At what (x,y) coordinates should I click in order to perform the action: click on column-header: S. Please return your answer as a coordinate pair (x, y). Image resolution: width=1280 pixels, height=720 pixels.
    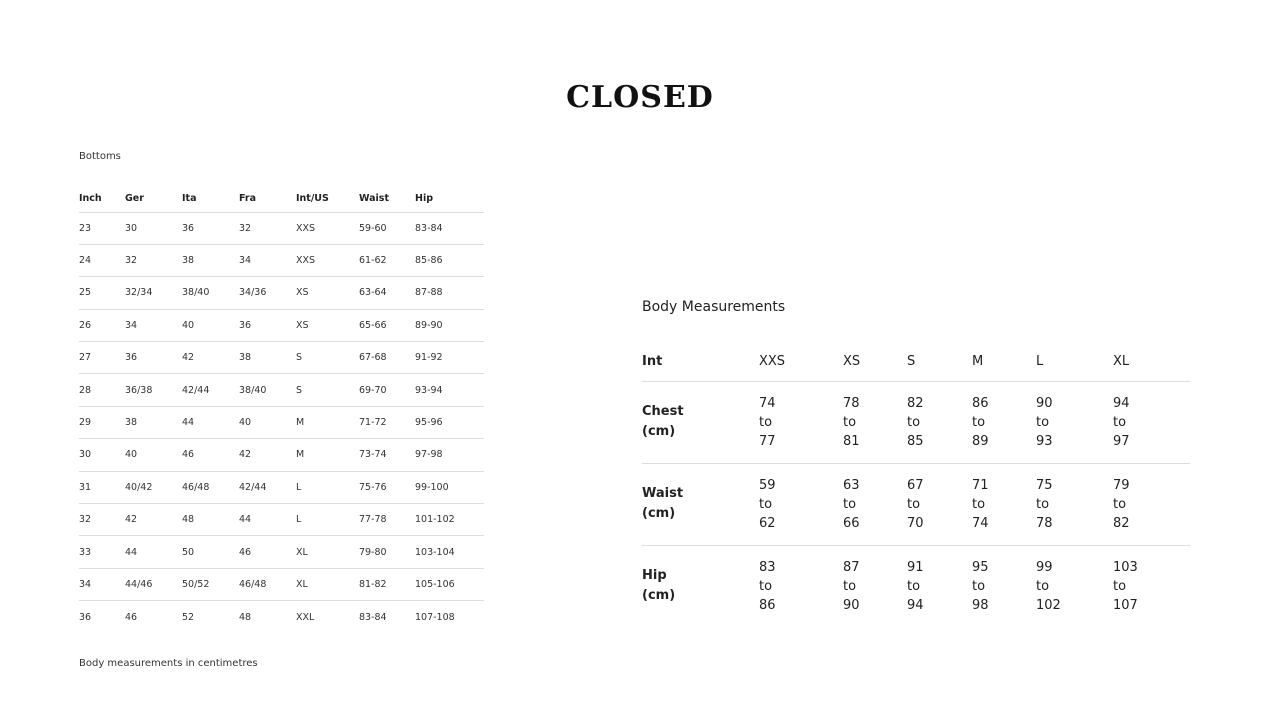
    Looking at the image, I should click on (939, 362).